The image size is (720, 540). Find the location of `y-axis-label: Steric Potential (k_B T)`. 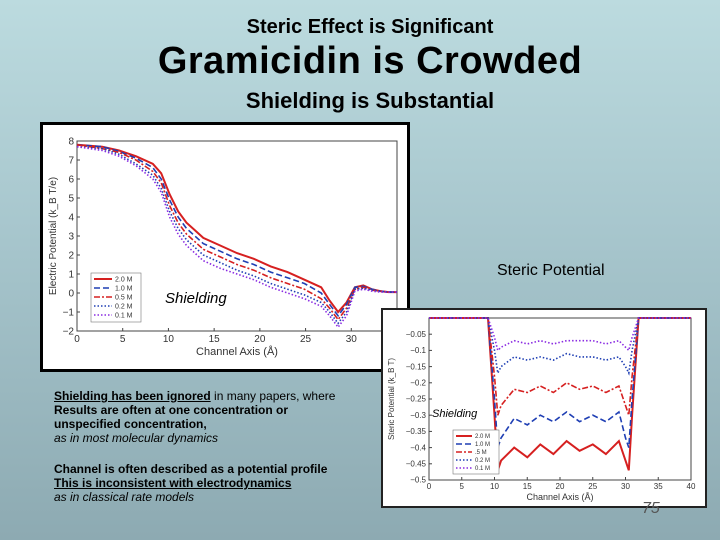

y-axis-label: Steric Potential (k_B T) is located at coordinates (391, 399).